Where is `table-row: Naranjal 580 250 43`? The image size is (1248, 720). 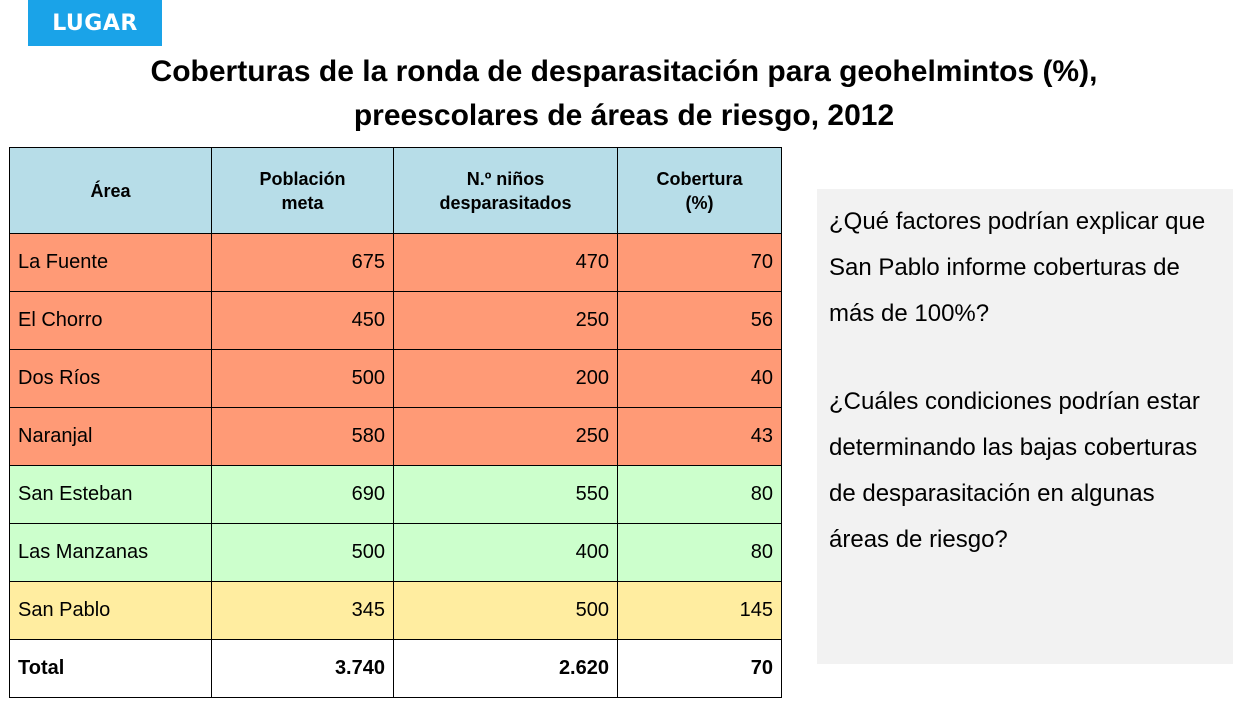
table-row: Naranjal 580 250 43 is located at coordinates (395, 436).